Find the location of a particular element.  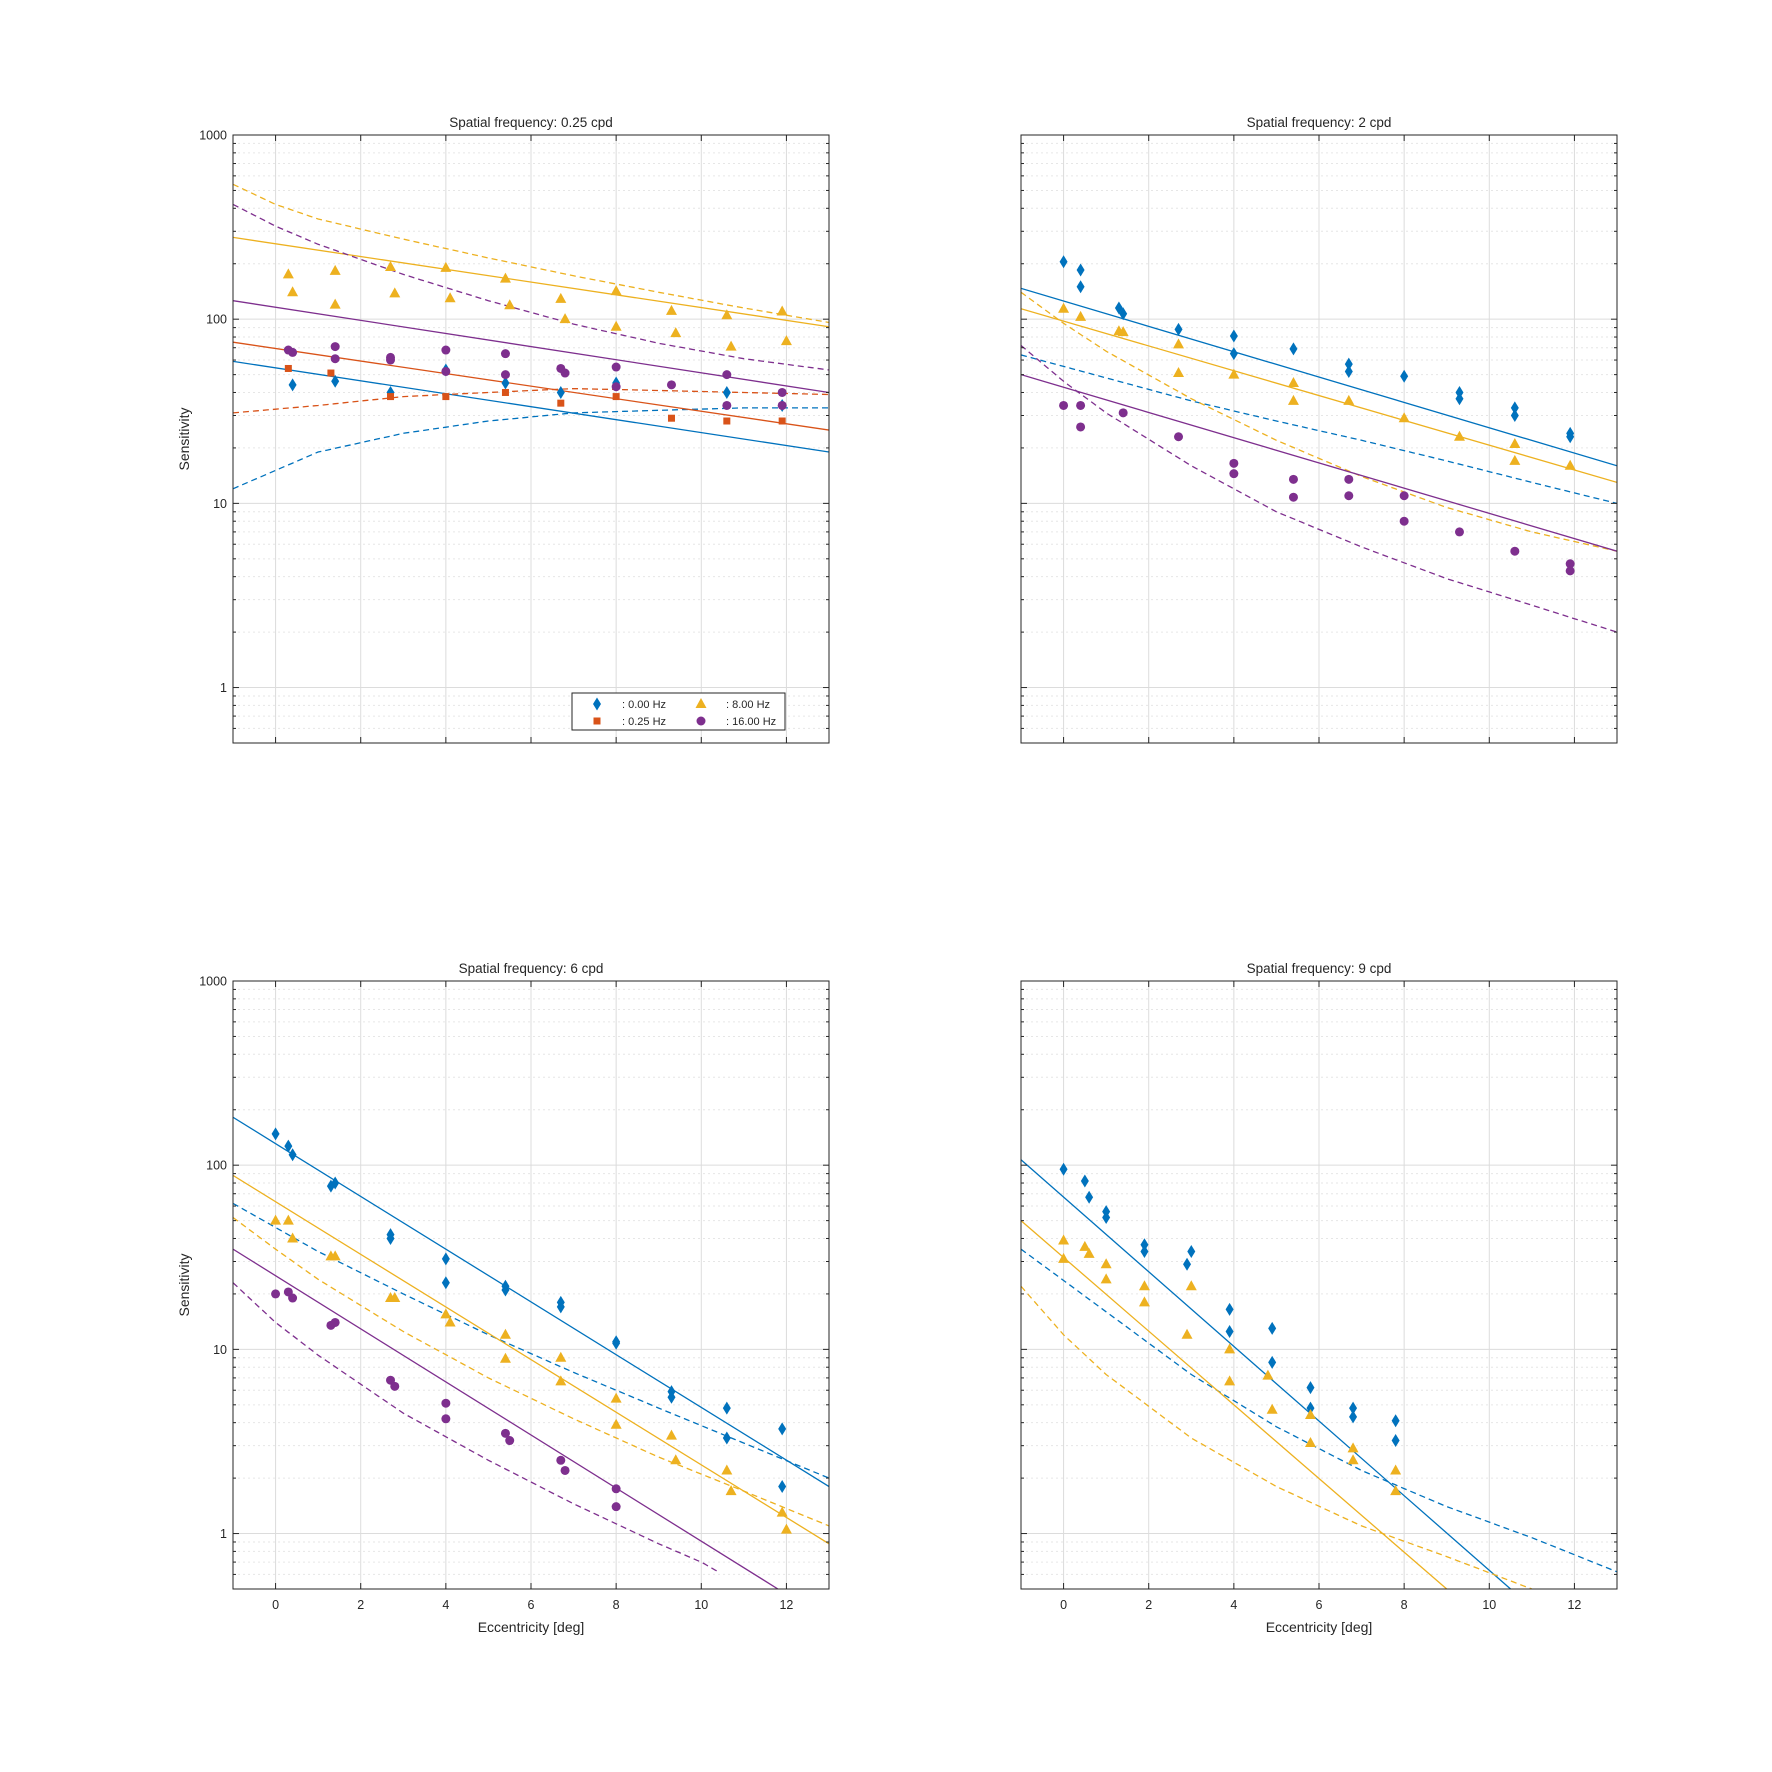

x-tick-label: 10 is located at coordinates (701, 1605).